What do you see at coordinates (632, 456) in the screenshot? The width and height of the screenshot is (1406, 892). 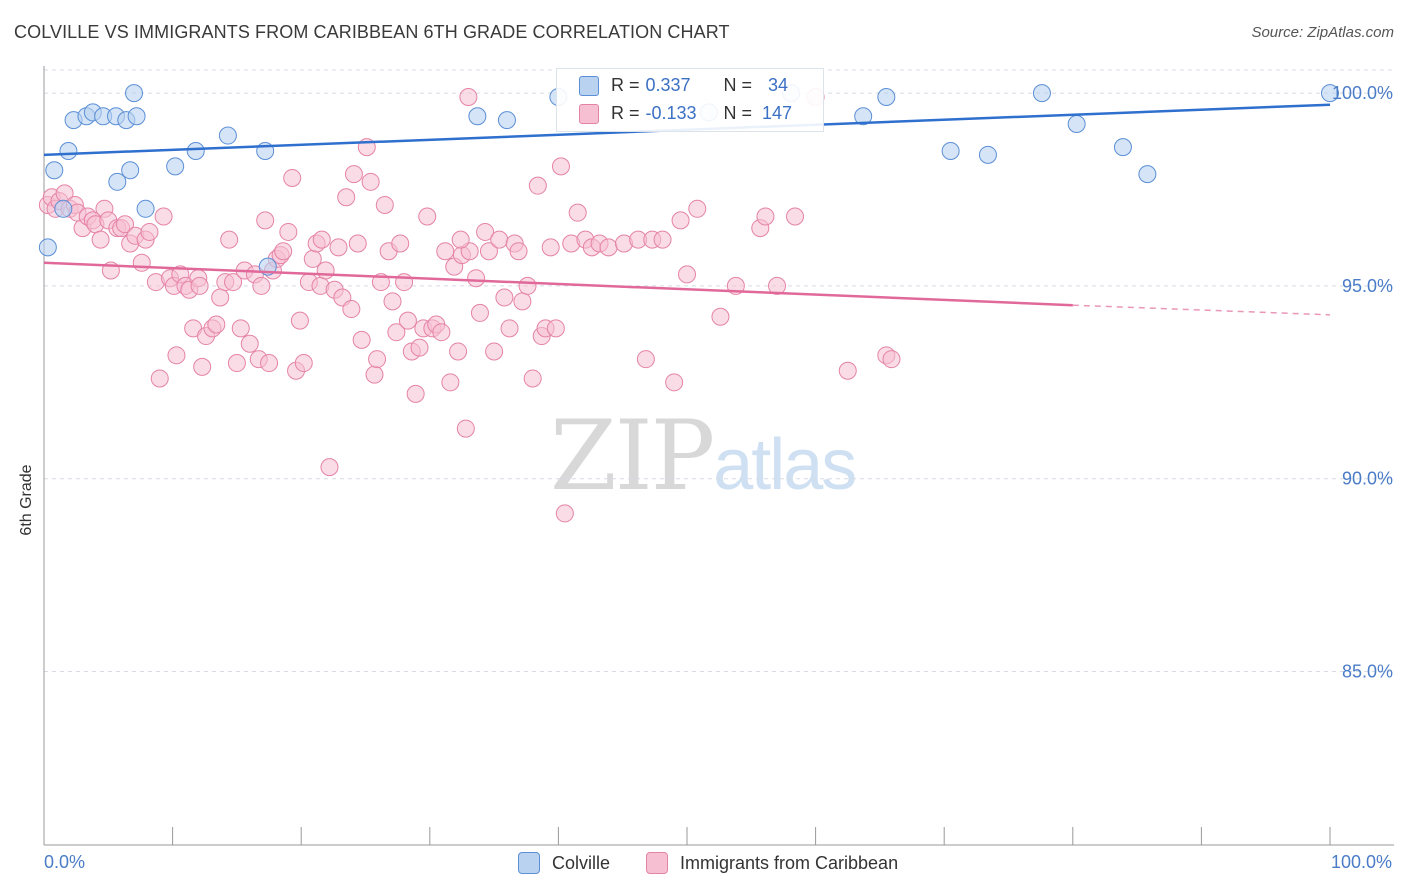 I see `watermark-zip: ZIP` at bounding box center [632, 456].